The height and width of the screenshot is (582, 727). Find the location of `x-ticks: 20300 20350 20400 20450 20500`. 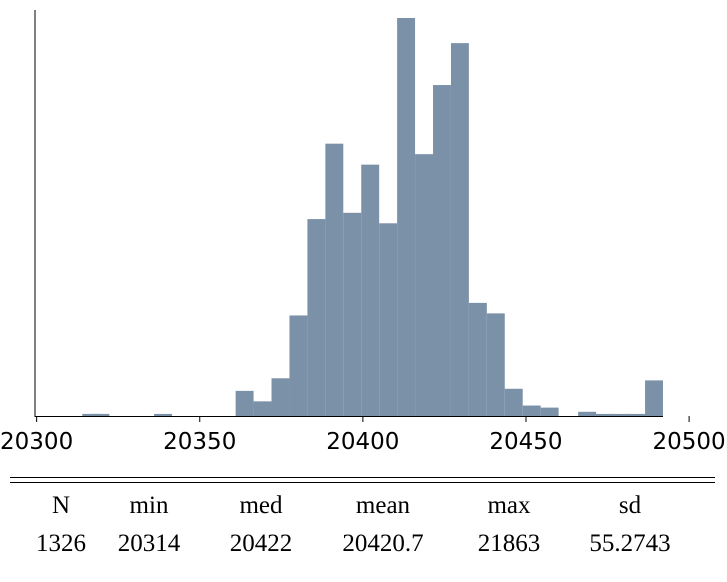

x-ticks: 20300 20350 20400 20450 20500 is located at coordinates (363, 435).